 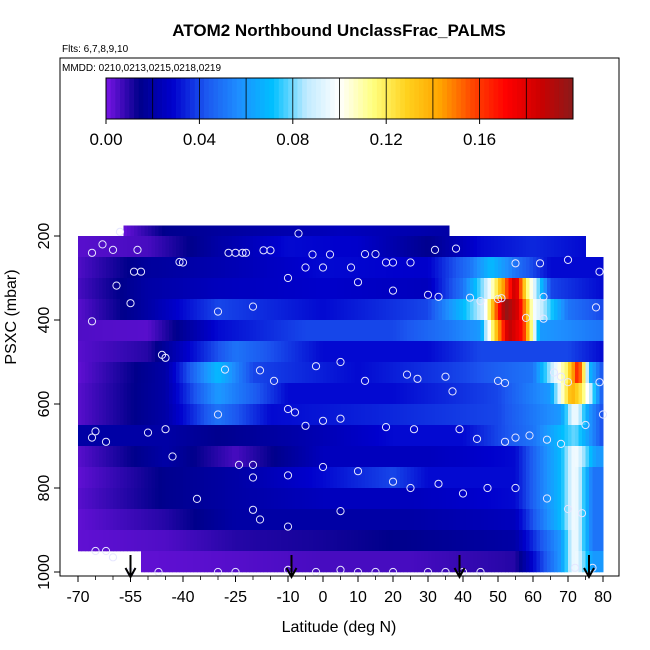 I want to click on x-tick-label: 20, so click(x=393, y=597).